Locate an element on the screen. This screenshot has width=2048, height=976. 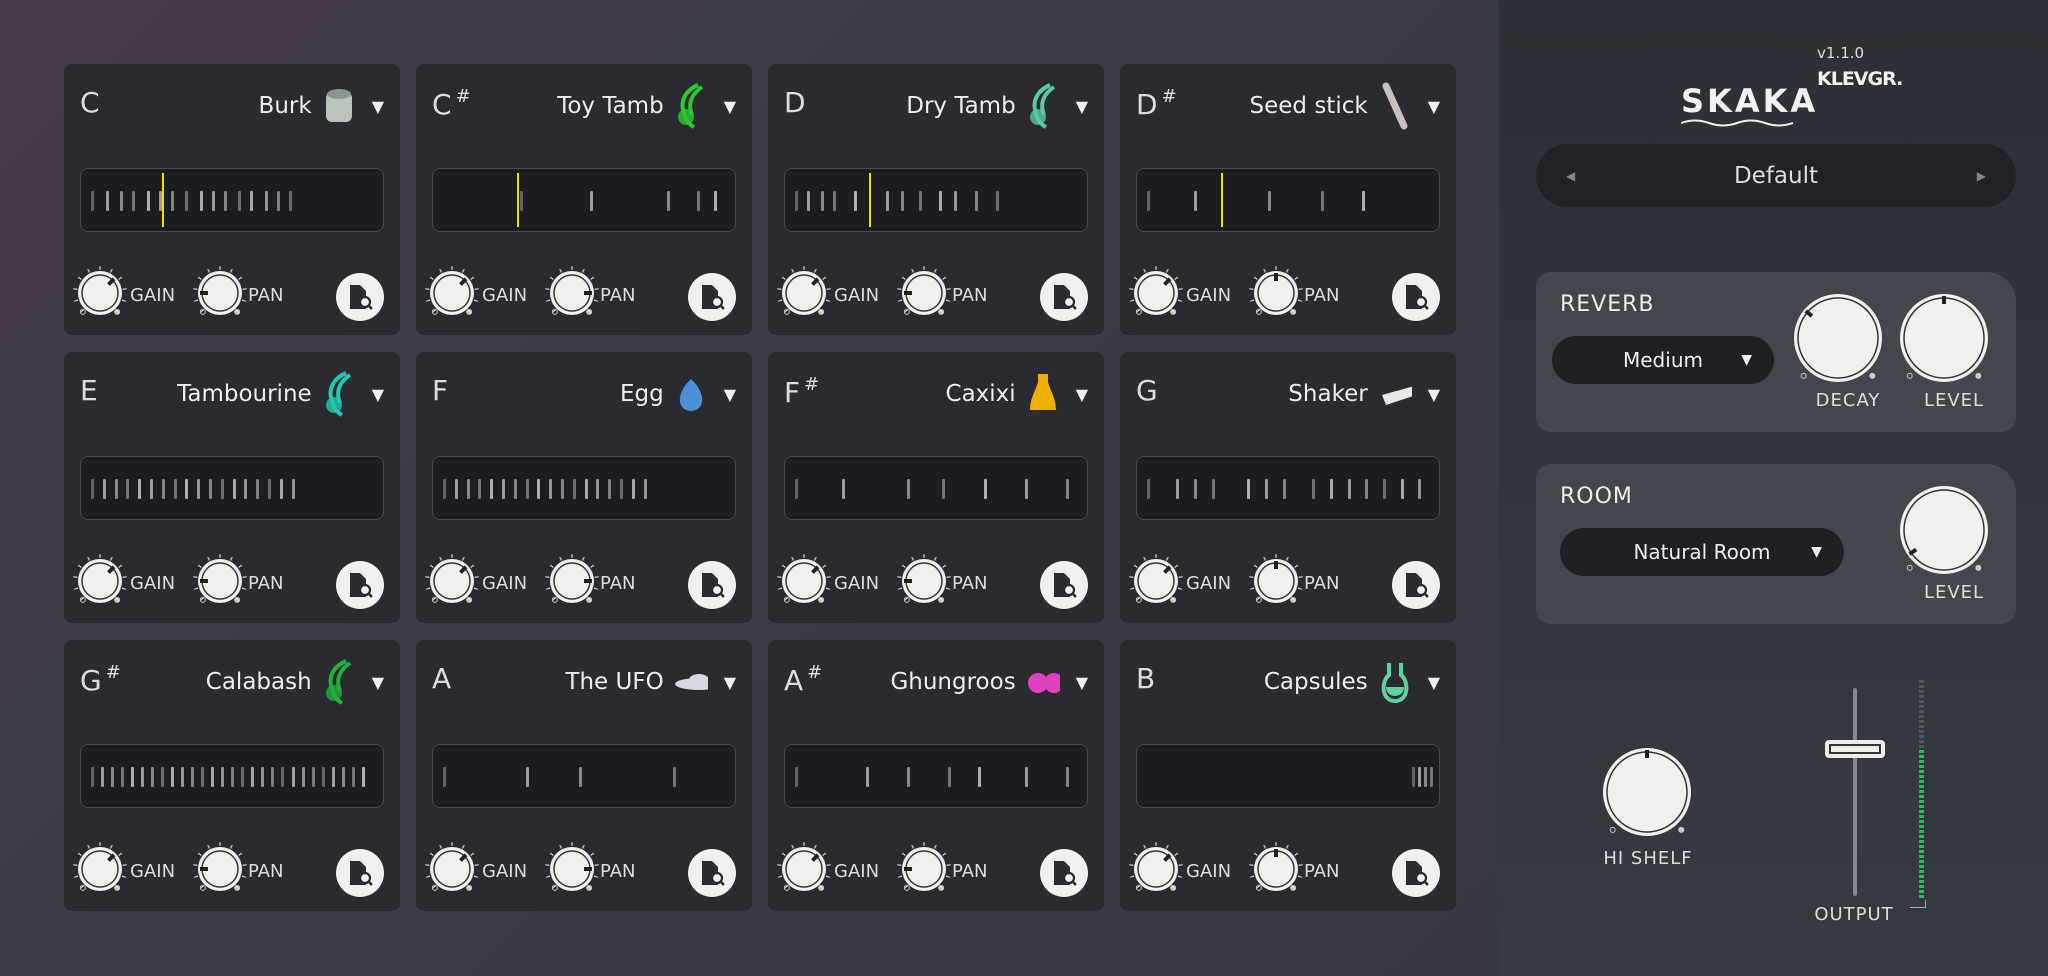
room-level-label: LEVEL is located at coordinates (1954, 592).